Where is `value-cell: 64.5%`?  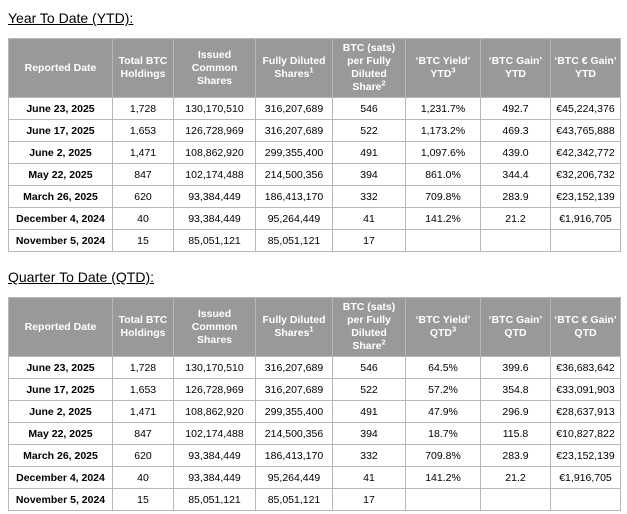 value-cell: 64.5% is located at coordinates (443, 367).